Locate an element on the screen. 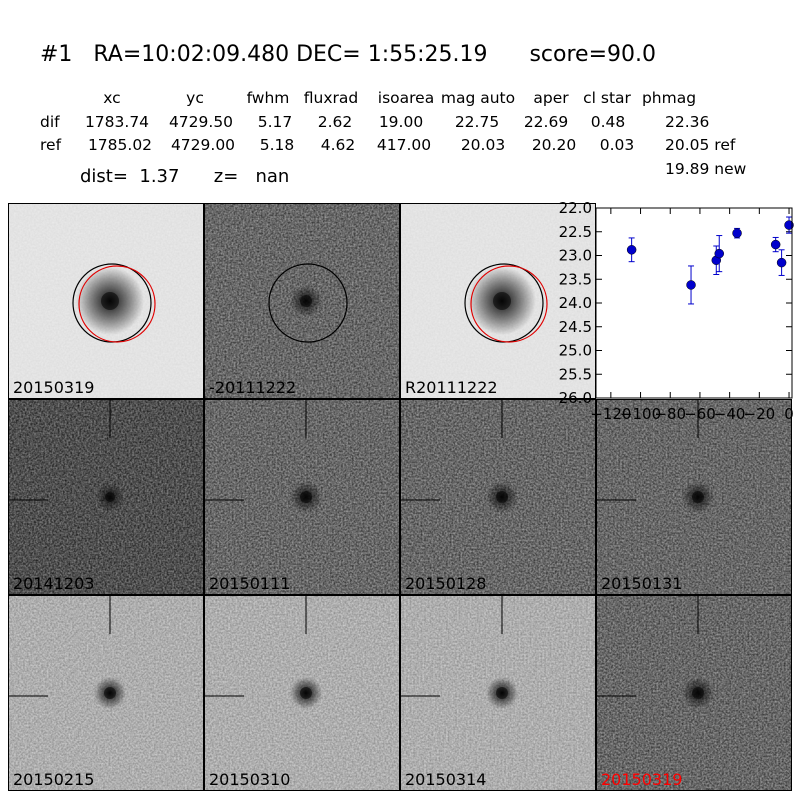 The image size is (800, 800). col-header-yc: yc is located at coordinates (195, 98).